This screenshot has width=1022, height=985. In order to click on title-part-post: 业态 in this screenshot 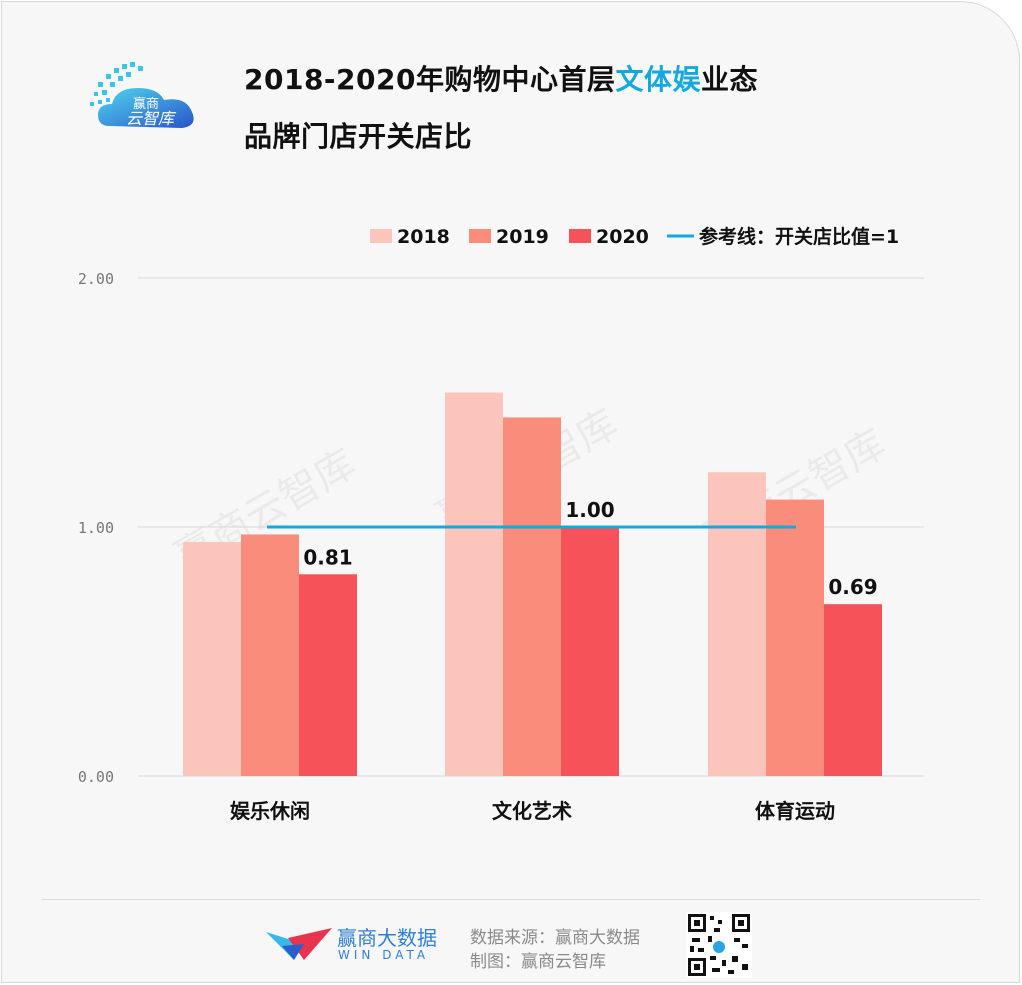, I will do `click(730, 79)`.